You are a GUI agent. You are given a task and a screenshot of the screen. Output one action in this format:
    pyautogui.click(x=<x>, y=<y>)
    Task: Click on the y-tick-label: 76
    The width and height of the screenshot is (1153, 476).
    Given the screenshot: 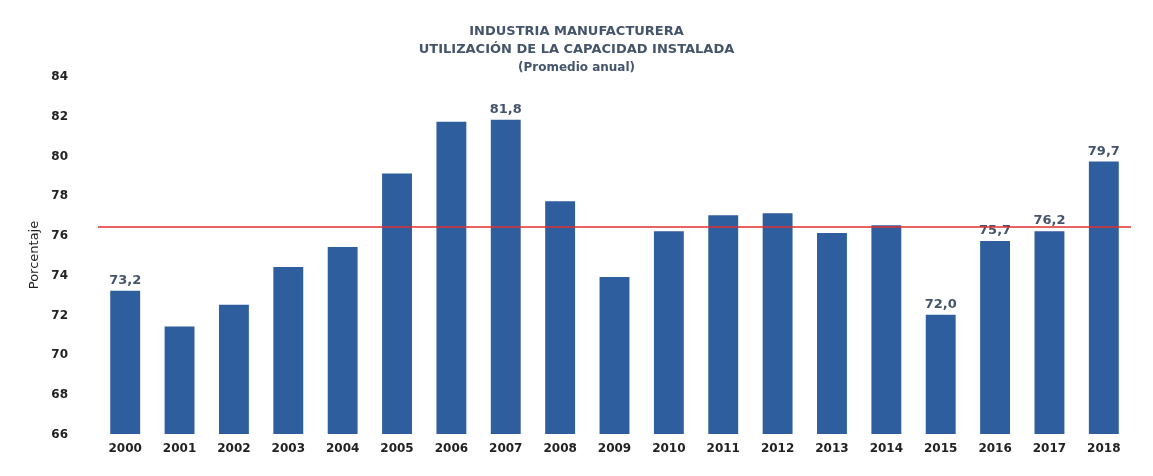 What is the action you would take?
    pyautogui.click(x=59, y=235)
    